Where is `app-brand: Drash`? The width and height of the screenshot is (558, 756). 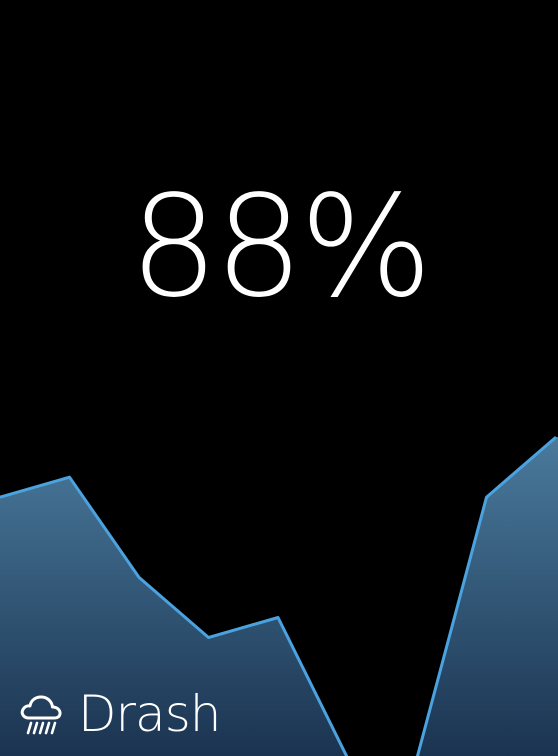
app-brand: Drash is located at coordinates (119, 714).